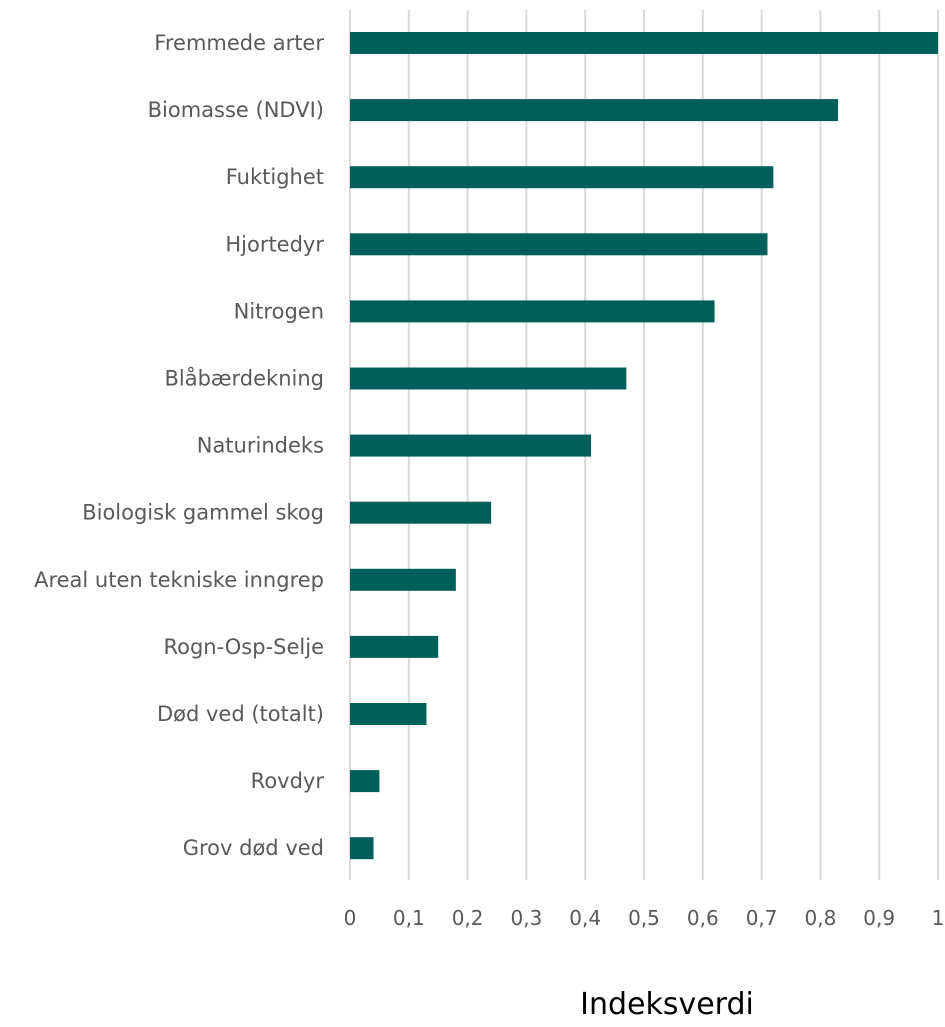 The height and width of the screenshot is (1027, 945). I want to click on x-tick-label: 0,8, so click(820, 918).